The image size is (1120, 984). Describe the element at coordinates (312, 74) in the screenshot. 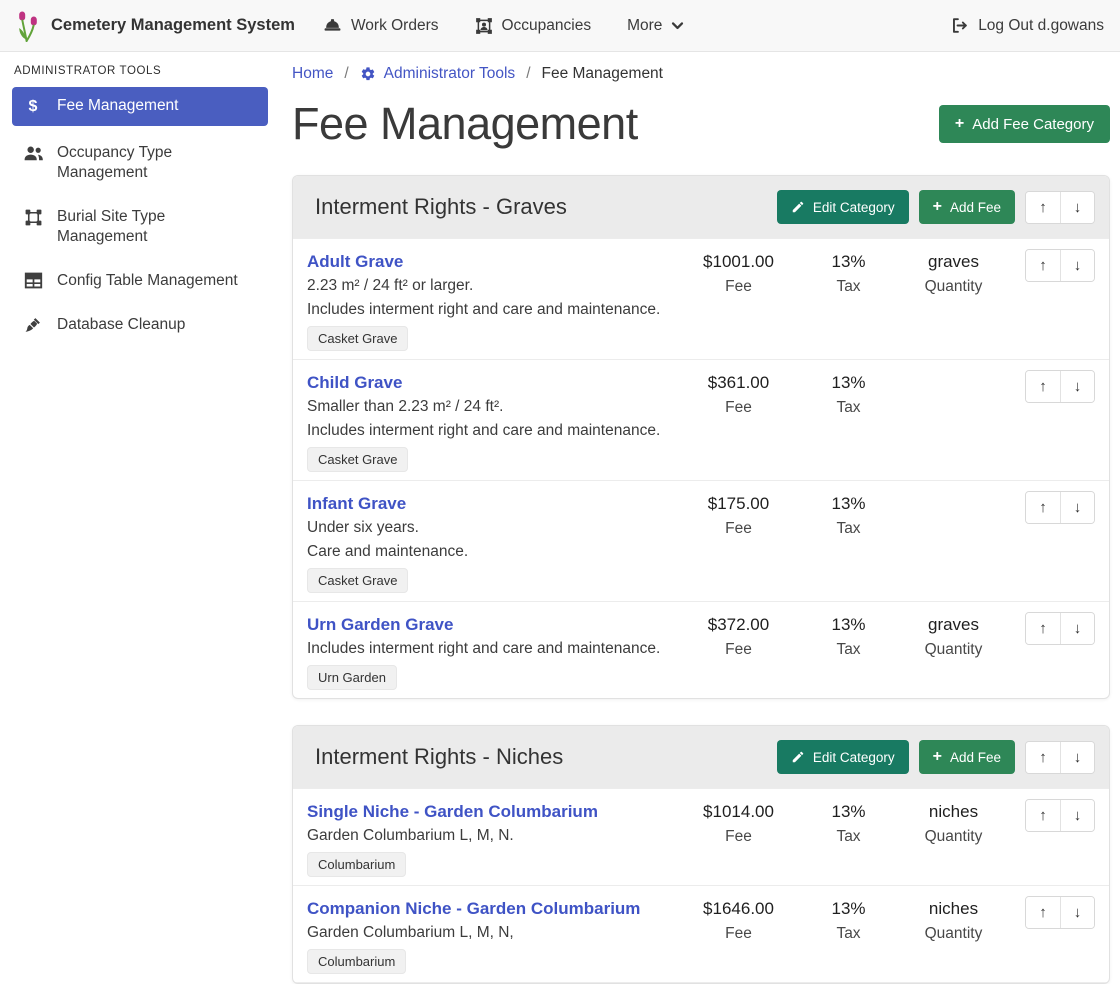

I see `breadcrumb-home-link: Home` at that location.